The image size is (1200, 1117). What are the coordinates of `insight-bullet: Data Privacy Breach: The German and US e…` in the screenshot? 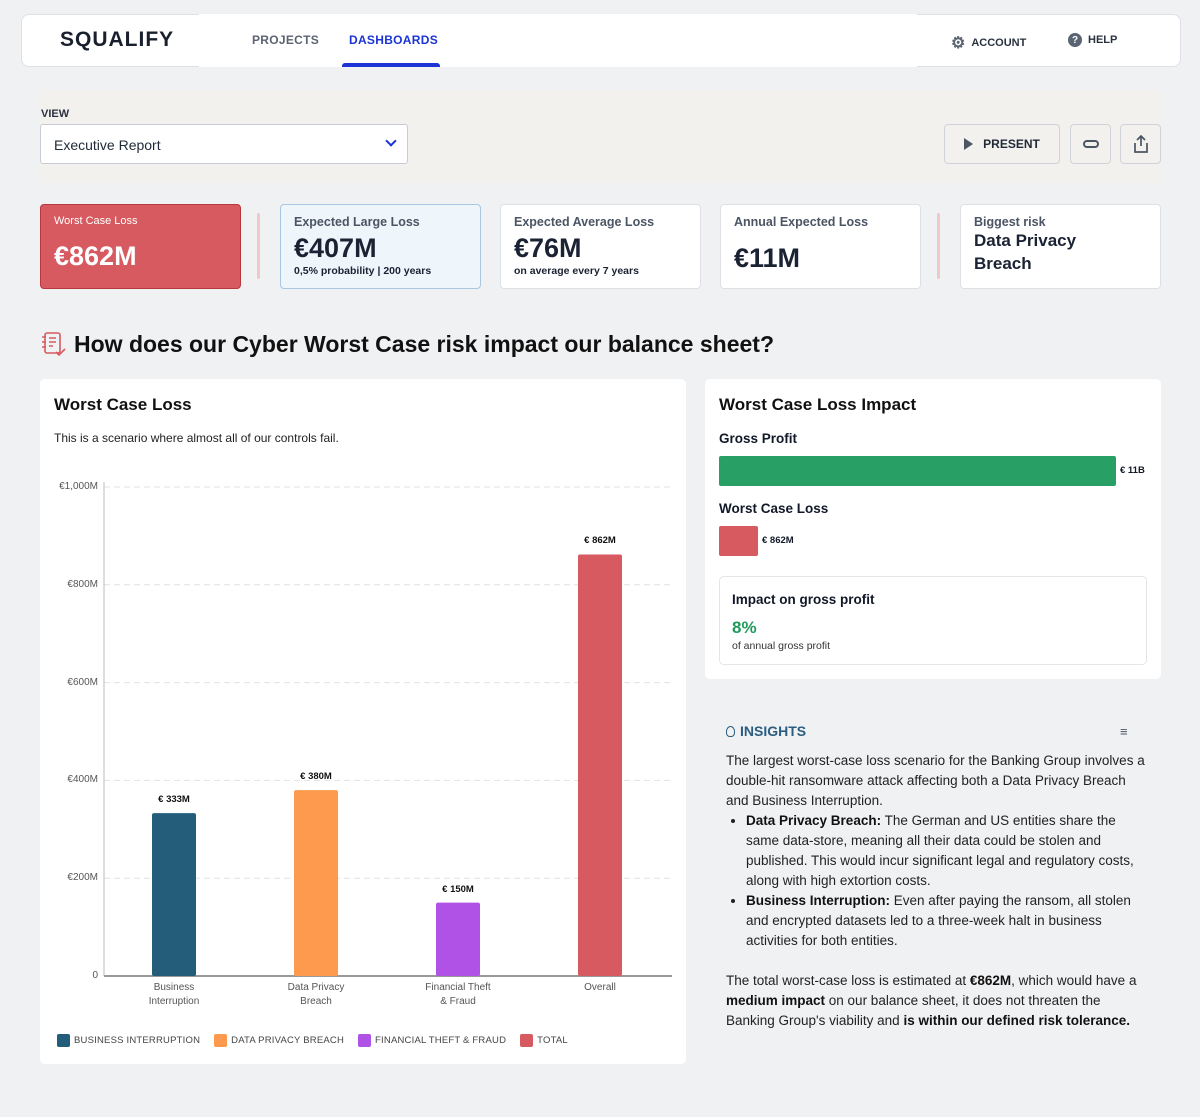 It's located at (946, 851).